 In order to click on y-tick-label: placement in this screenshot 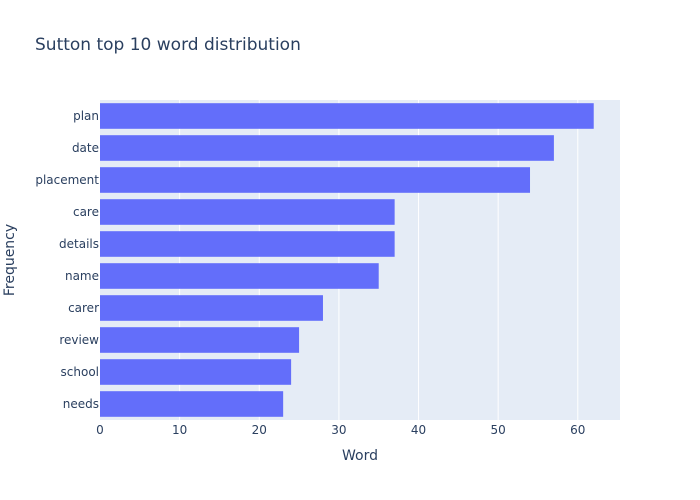, I will do `click(67, 180)`.